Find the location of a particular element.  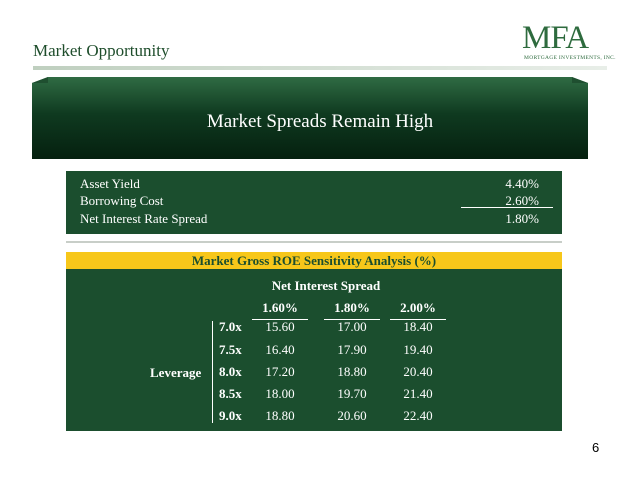

row-group-label: Leverage is located at coordinates (176, 372).